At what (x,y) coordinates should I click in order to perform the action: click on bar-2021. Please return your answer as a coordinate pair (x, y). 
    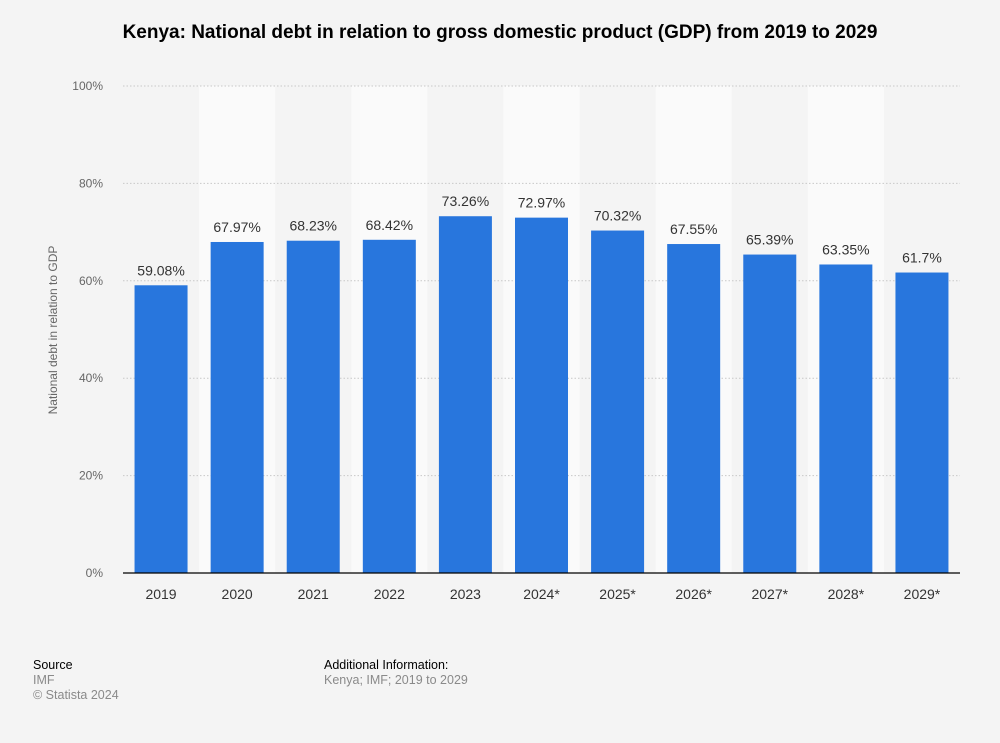
    Looking at the image, I should click on (313, 406).